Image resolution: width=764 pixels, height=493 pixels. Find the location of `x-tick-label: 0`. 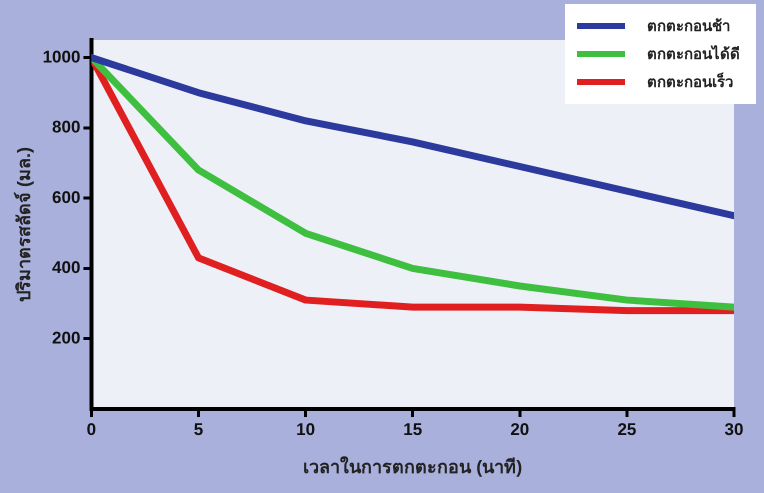

x-tick-label: 0 is located at coordinates (91, 429).